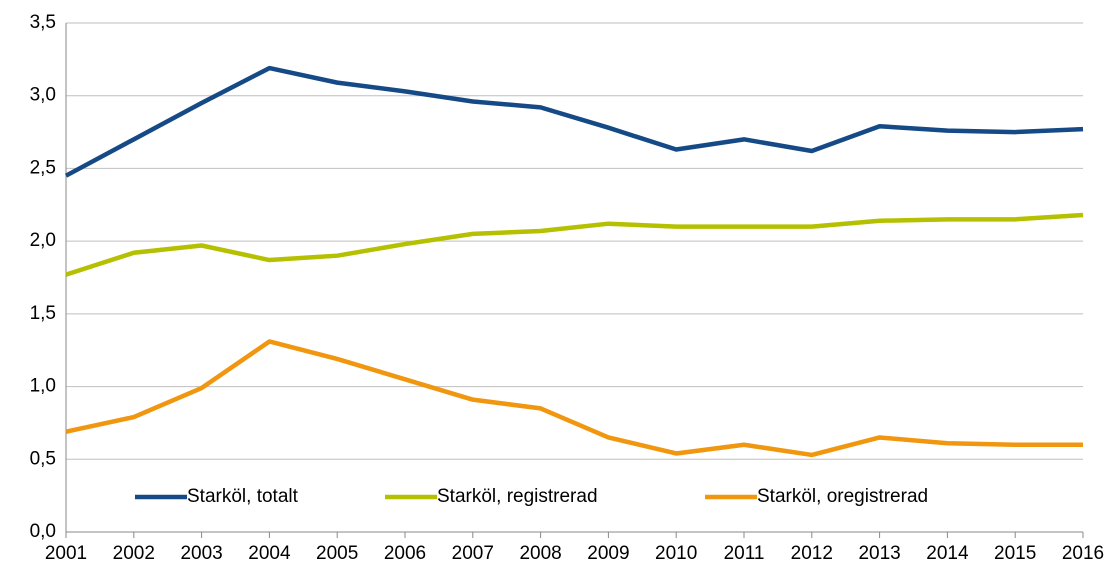 The width and height of the screenshot is (1113, 571). Describe the element at coordinates (43, 386) in the screenshot. I see `y-tick-label: 1,0` at that location.